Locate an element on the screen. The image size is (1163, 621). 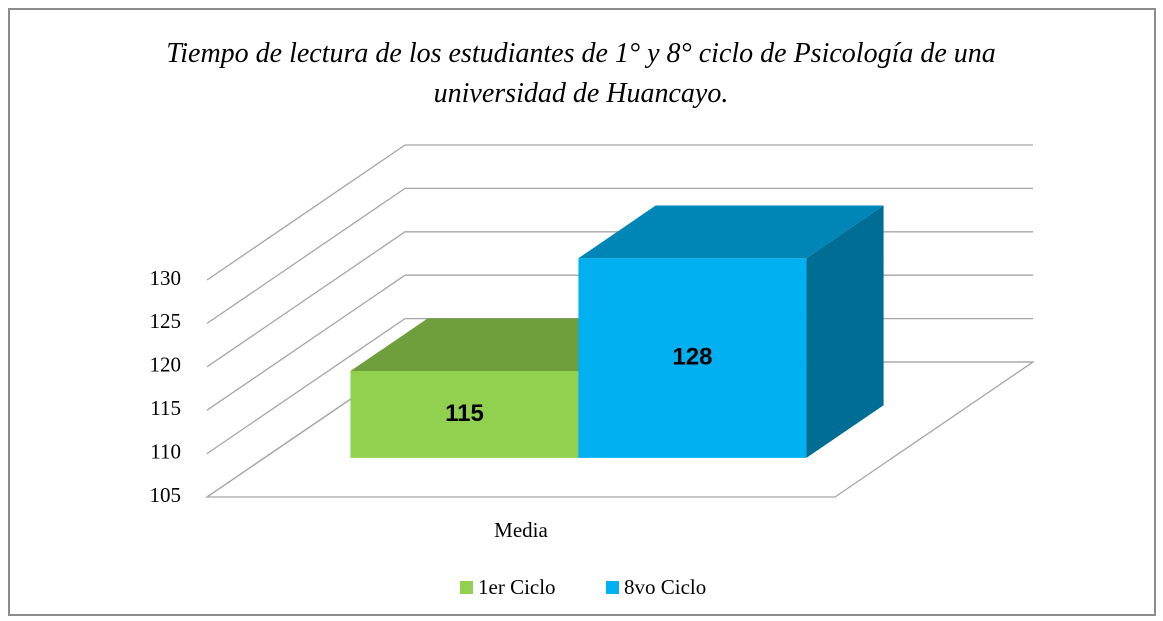
bar-side is located at coordinates (845, 331).